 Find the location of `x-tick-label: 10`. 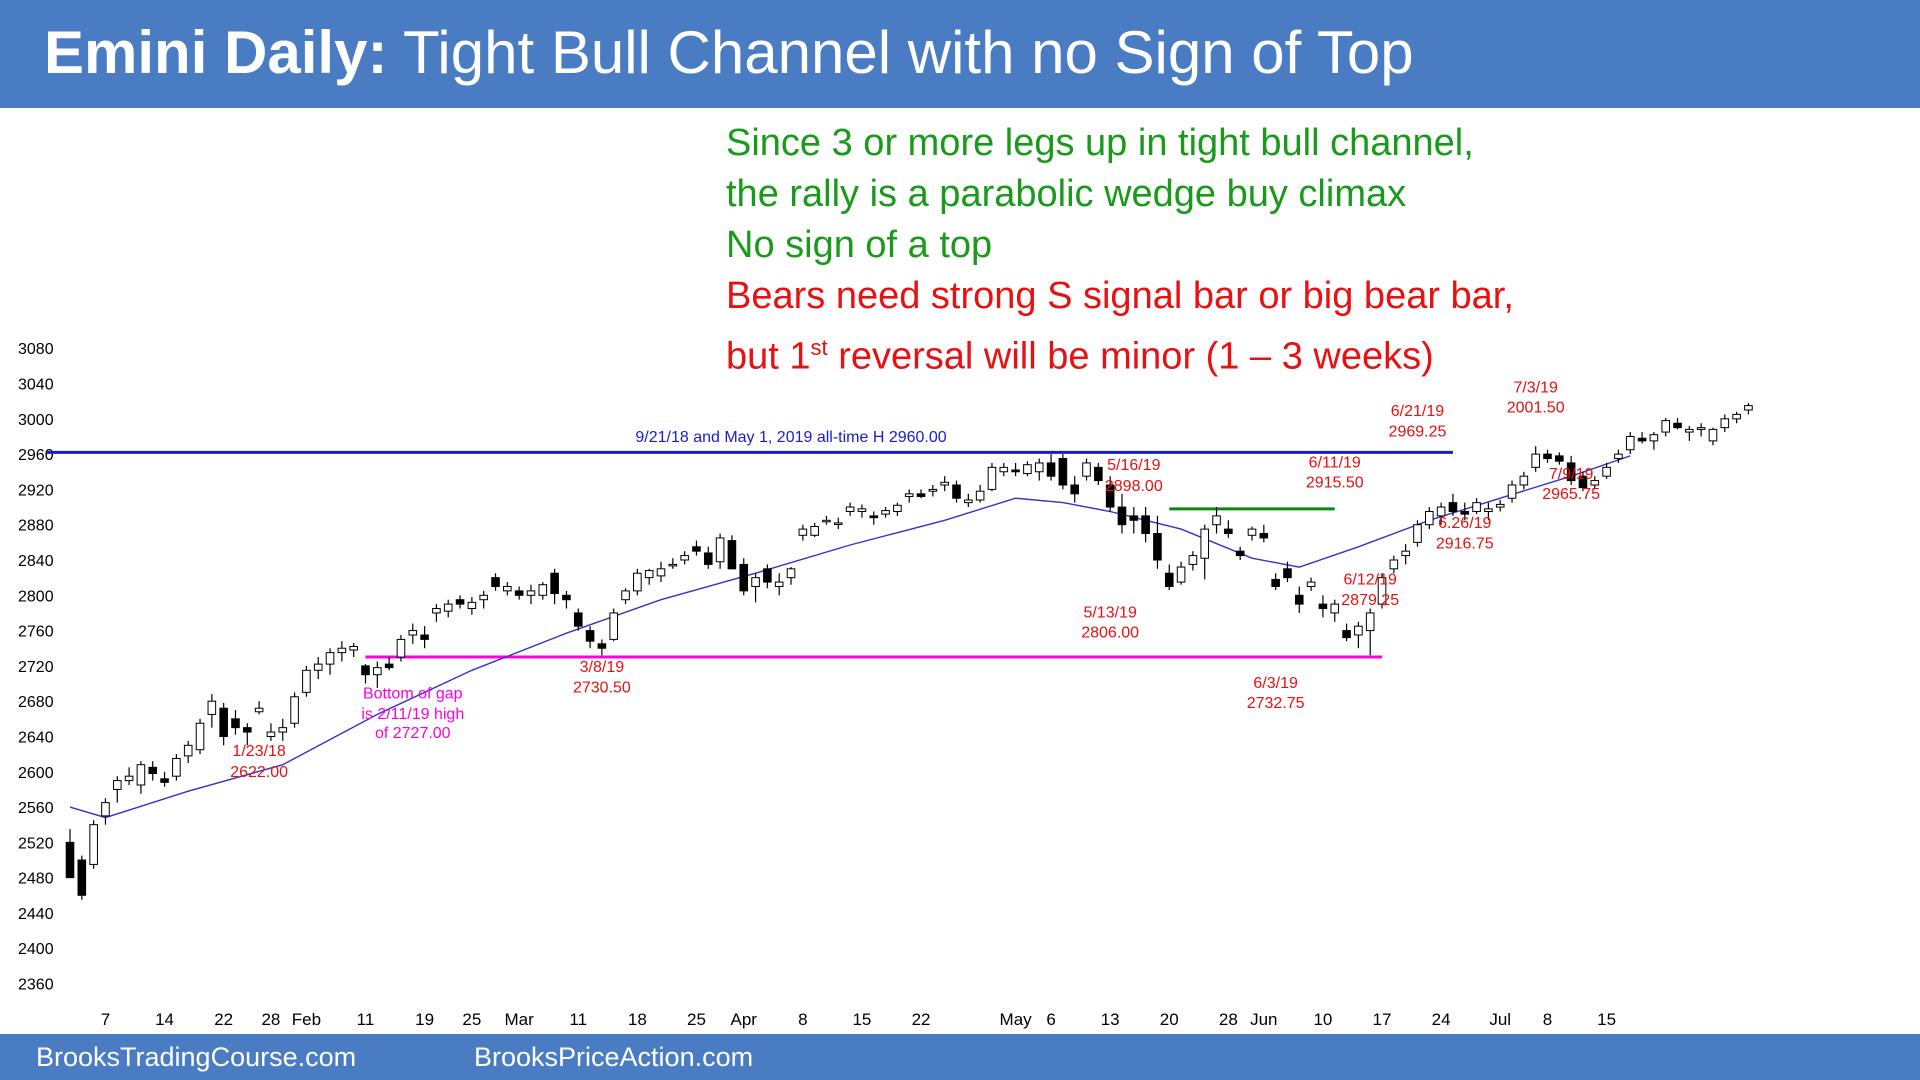

x-tick-label: 10 is located at coordinates (1322, 1019).